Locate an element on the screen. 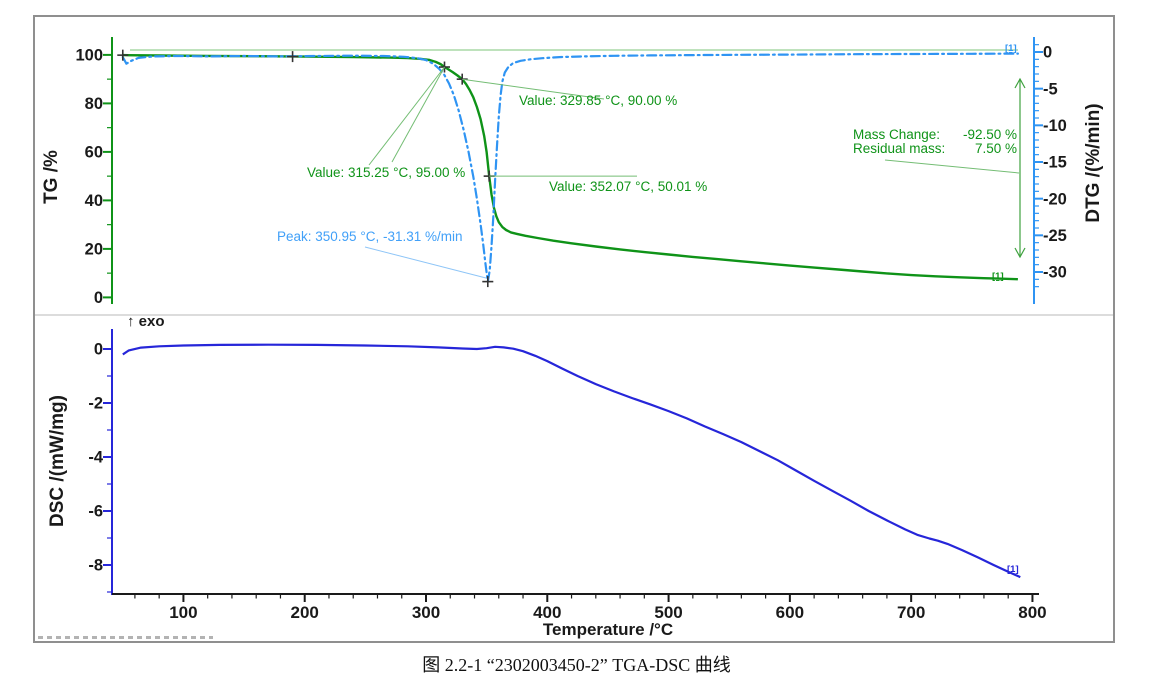  dtg-axis-tick-label: -15 is located at coordinates (1055, 163).